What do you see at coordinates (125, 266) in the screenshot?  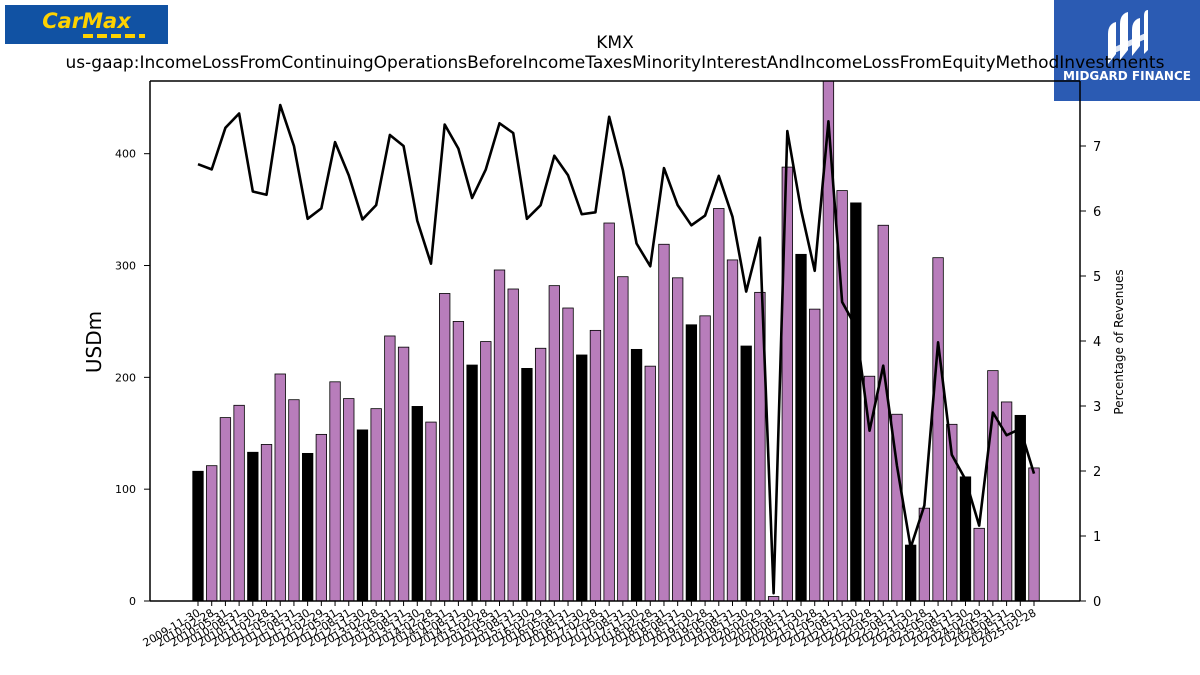 I see `y-tick-label: 300` at bounding box center [125, 266].